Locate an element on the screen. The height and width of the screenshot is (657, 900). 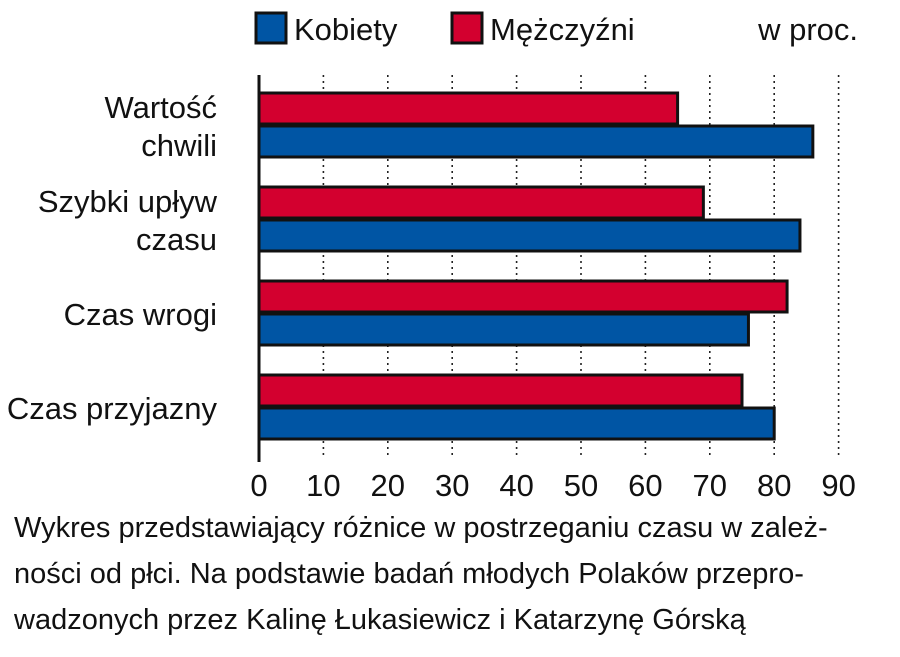
category-label: Wartość is located at coordinates (160, 107).